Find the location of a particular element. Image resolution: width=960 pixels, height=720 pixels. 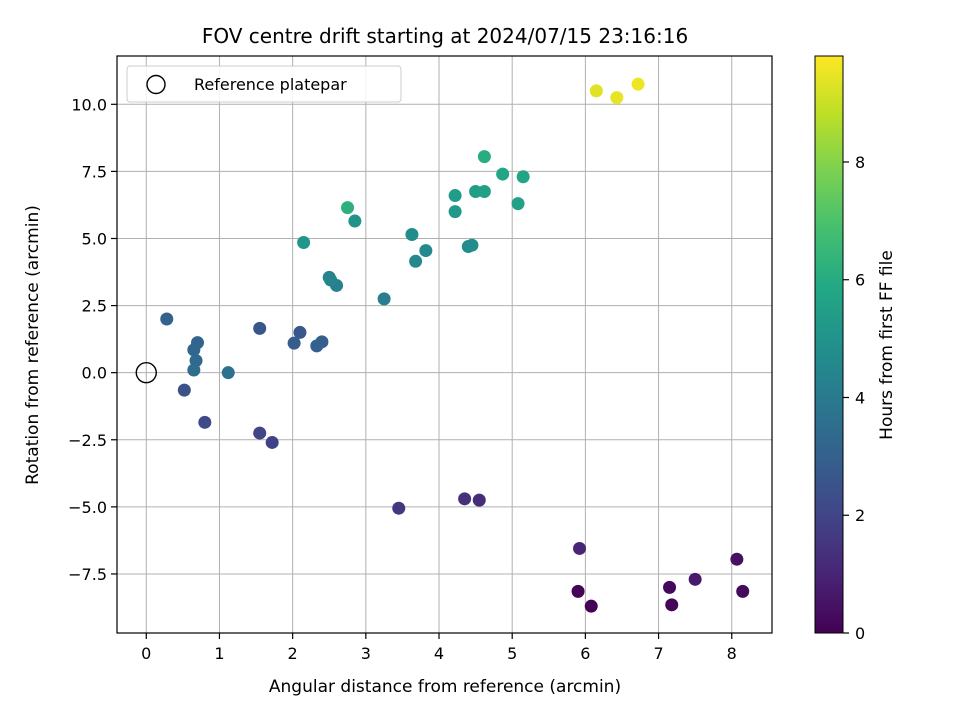

colorbar-tick-label: 4 is located at coordinates (860, 397).